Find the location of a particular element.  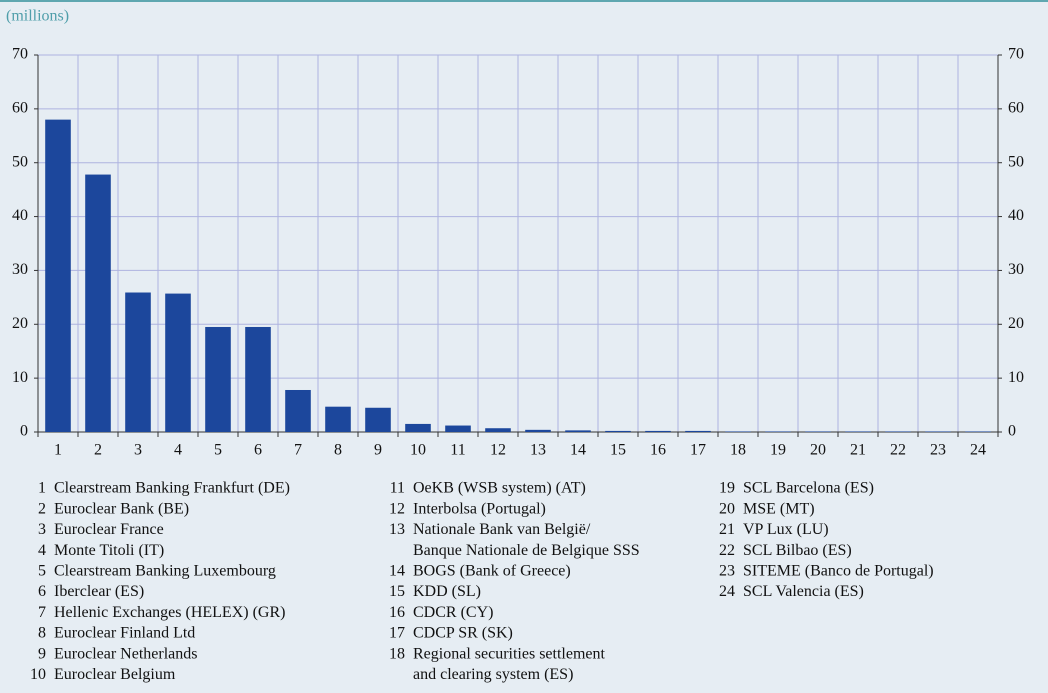

legend-number: 2 is located at coordinates (42, 508).